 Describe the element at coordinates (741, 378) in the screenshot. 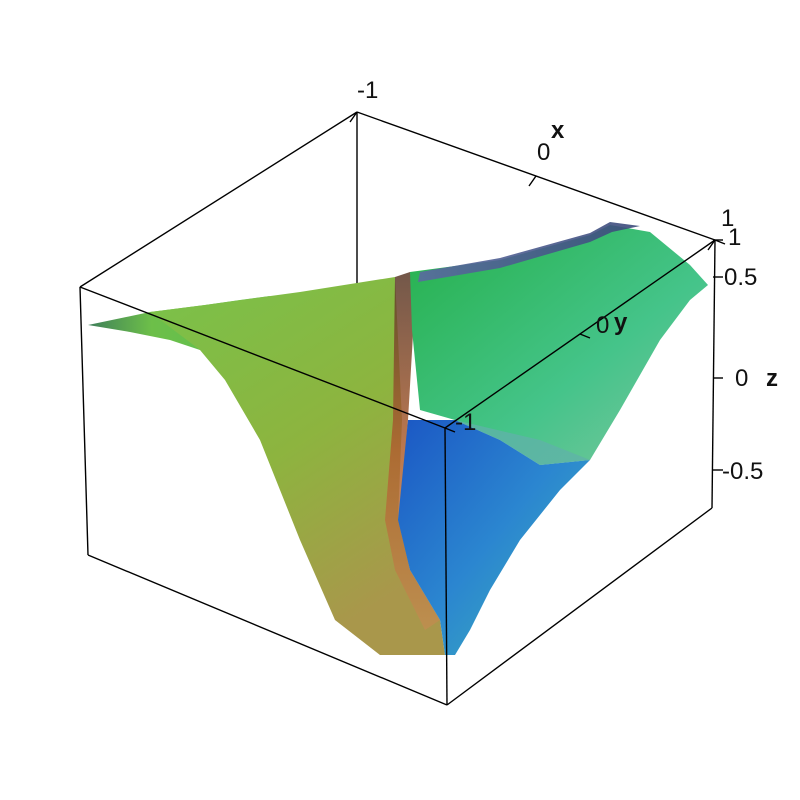

I see `z-tick-label: 0` at that location.